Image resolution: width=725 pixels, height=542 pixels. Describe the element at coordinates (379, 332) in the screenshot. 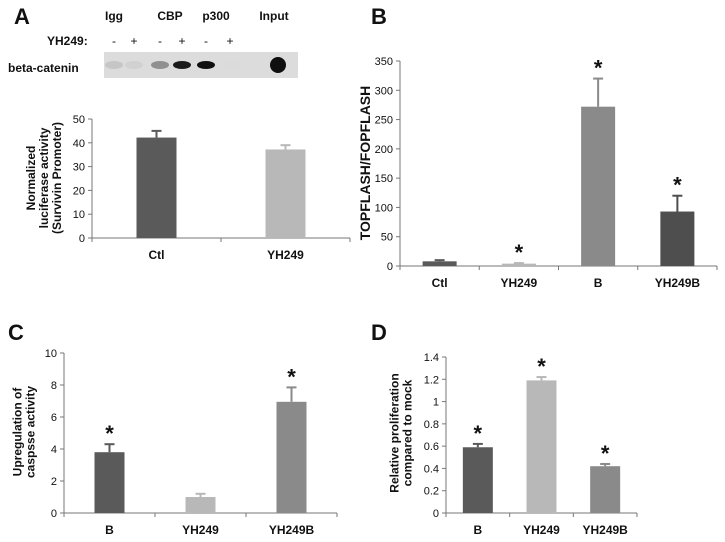

I see `panel-label-d: D` at that location.